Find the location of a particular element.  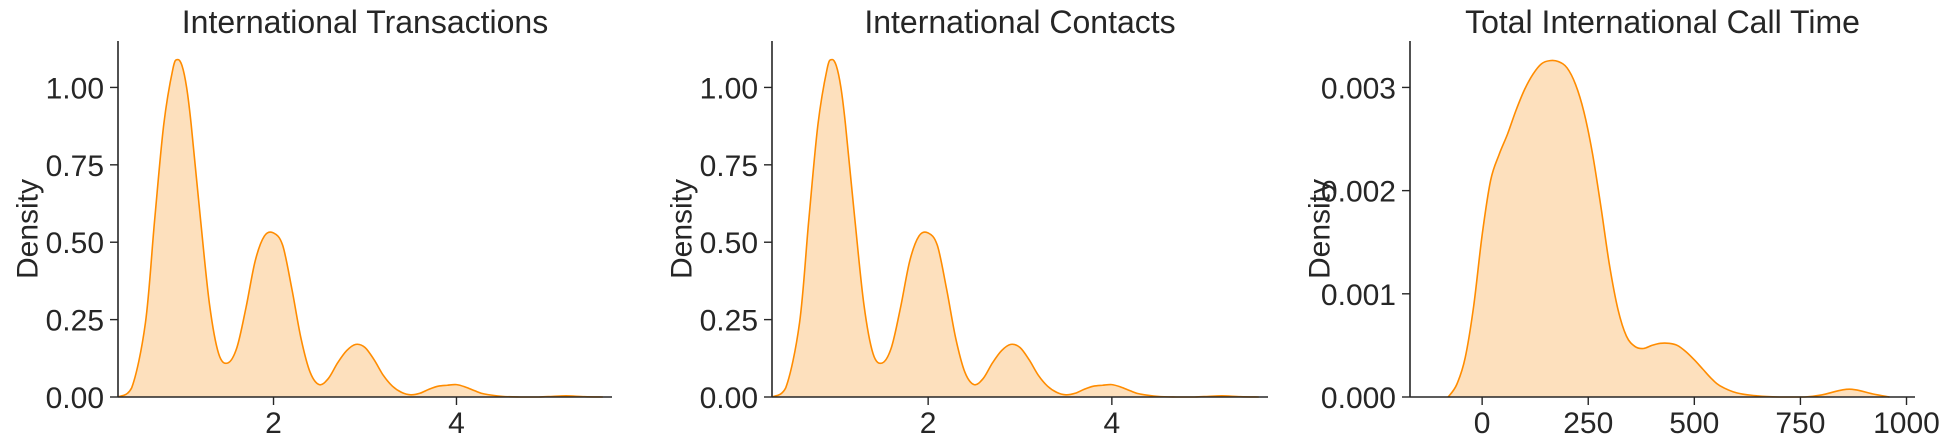

chart-title: International Transactions is located at coordinates (365, 22).